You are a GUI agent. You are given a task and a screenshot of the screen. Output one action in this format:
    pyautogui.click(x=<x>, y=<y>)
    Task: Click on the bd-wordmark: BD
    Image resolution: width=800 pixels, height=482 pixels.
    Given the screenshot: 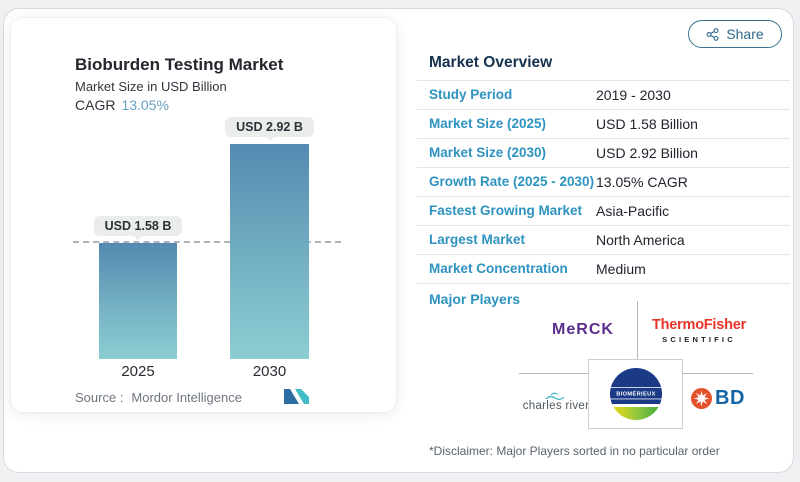 What is the action you would take?
    pyautogui.click(x=730, y=398)
    